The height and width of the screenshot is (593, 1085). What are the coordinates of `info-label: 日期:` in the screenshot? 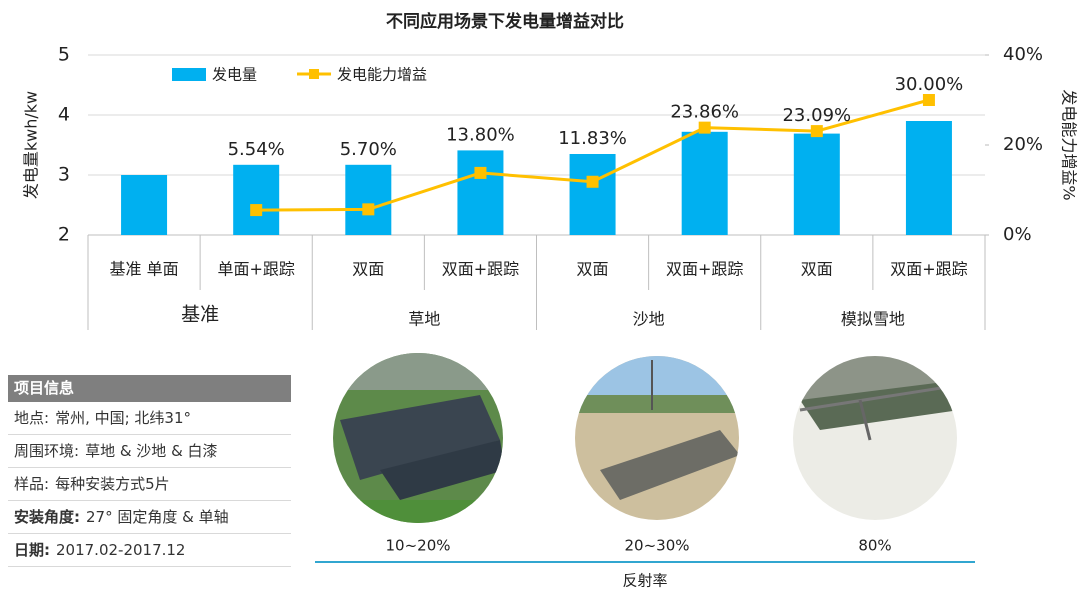 It's located at (32, 550).